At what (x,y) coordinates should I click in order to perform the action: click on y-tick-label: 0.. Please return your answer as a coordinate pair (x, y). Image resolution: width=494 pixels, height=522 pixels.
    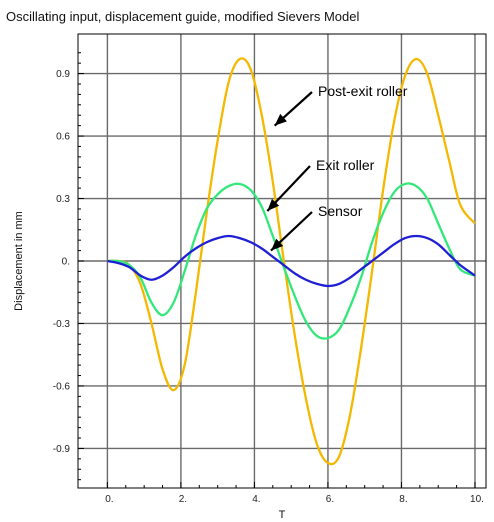
    Looking at the image, I should click on (66, 262).